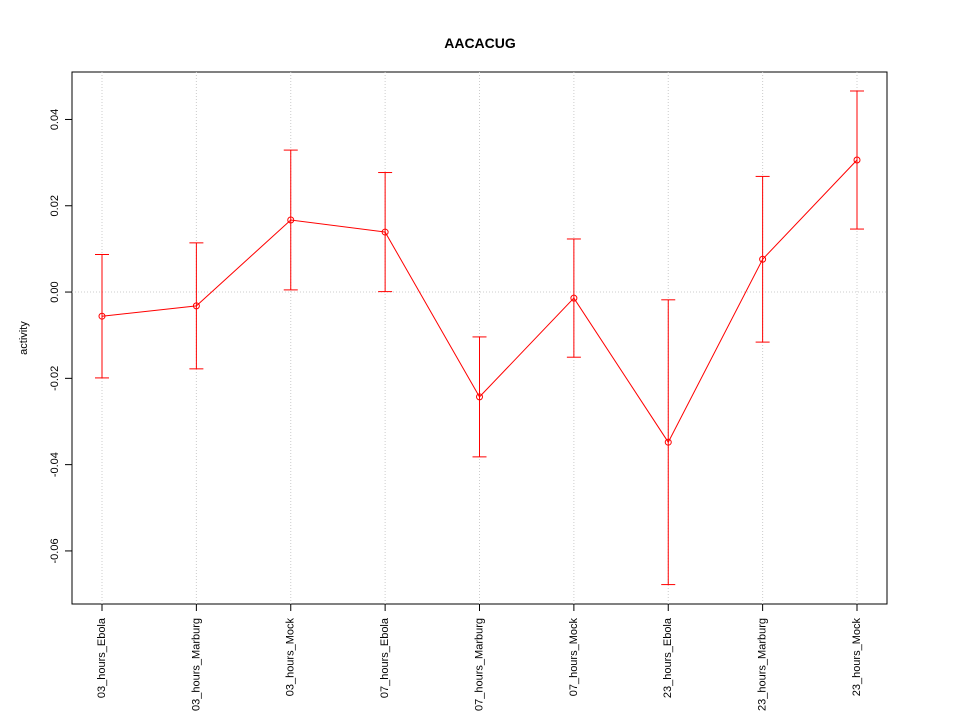  Describe the element at coordinates (55, 119) in the screenshot. I see `y-tick-label: 0.04` at that location.